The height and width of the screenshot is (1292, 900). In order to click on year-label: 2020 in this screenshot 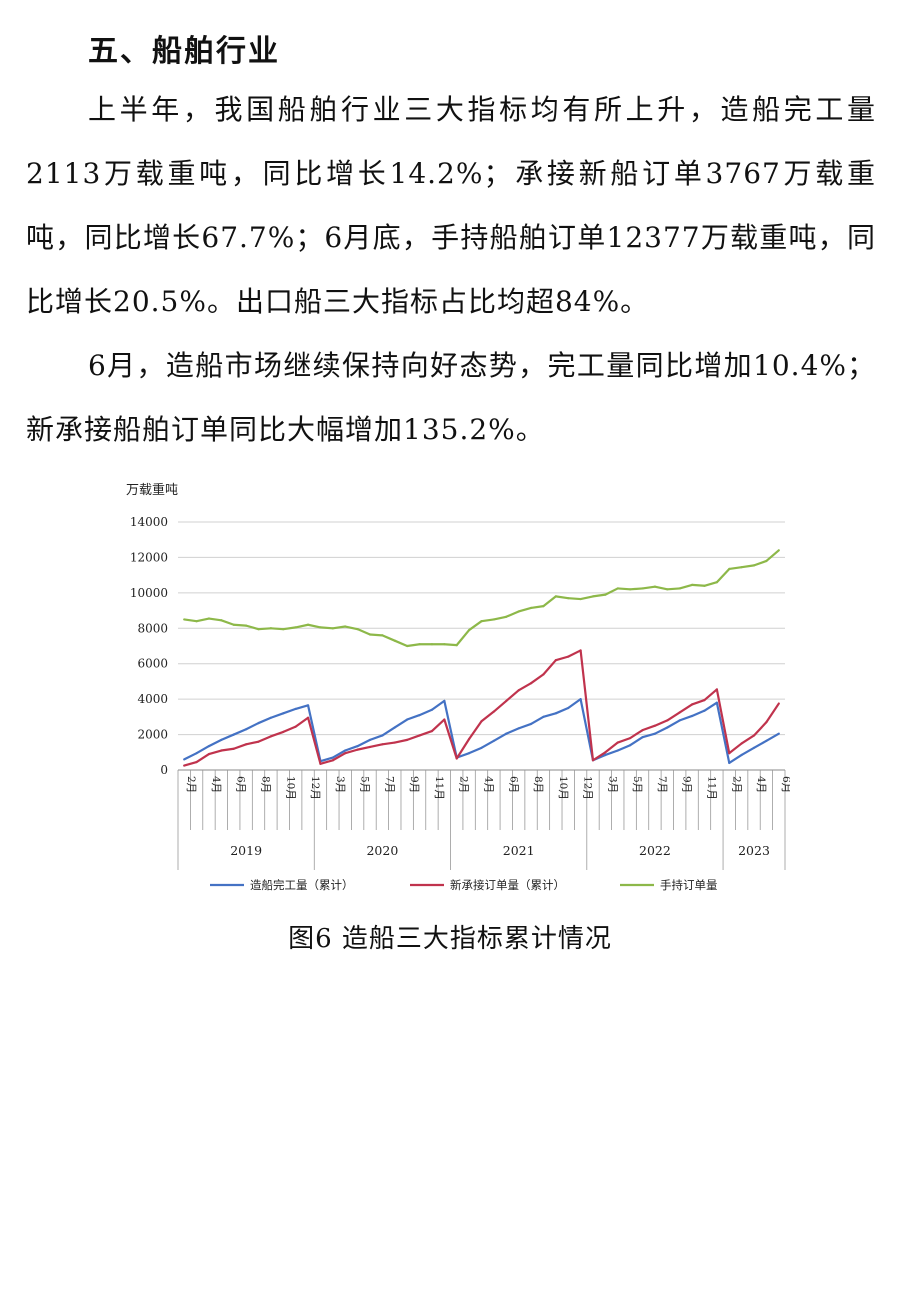, I will do `click(382, 850)`.